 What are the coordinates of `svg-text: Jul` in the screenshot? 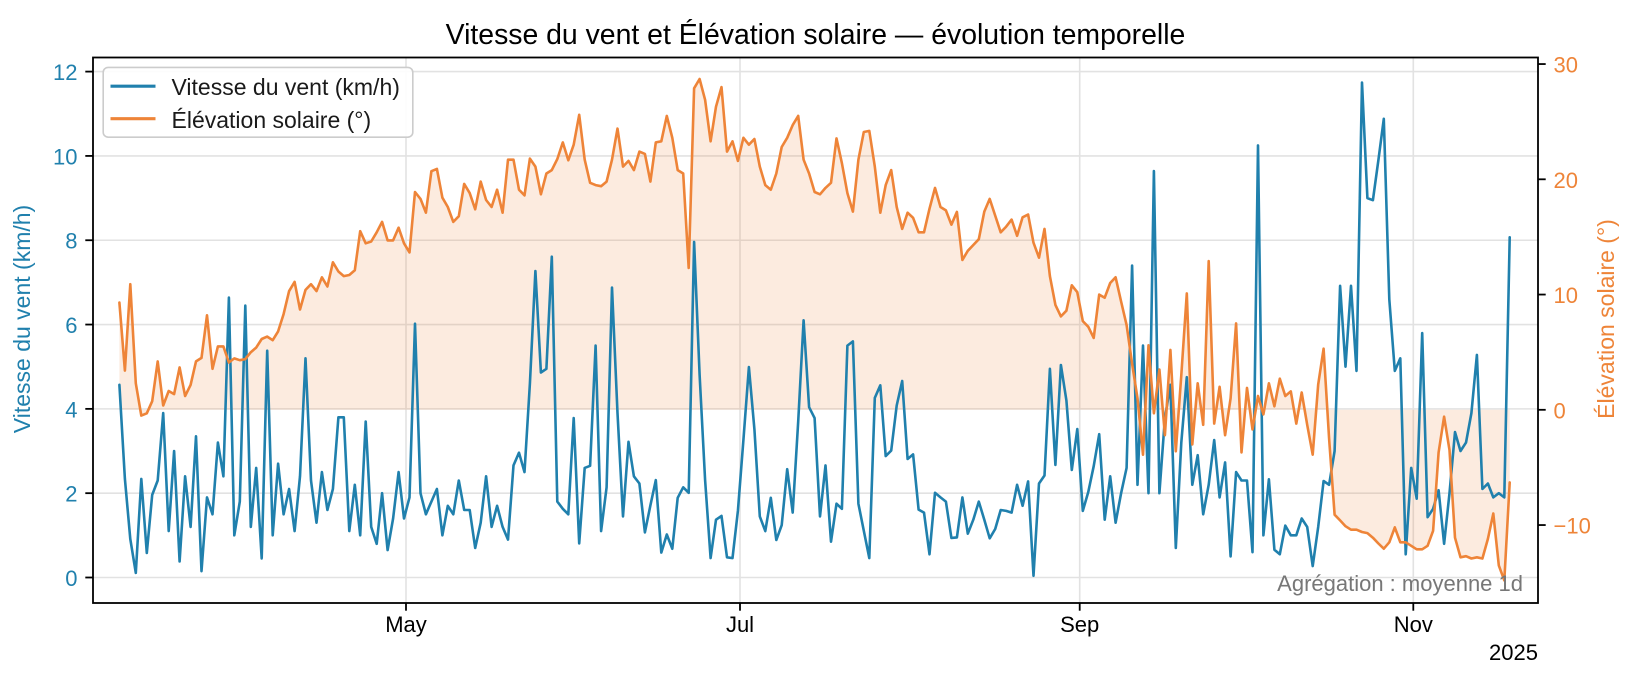 It's located at (740, 624).